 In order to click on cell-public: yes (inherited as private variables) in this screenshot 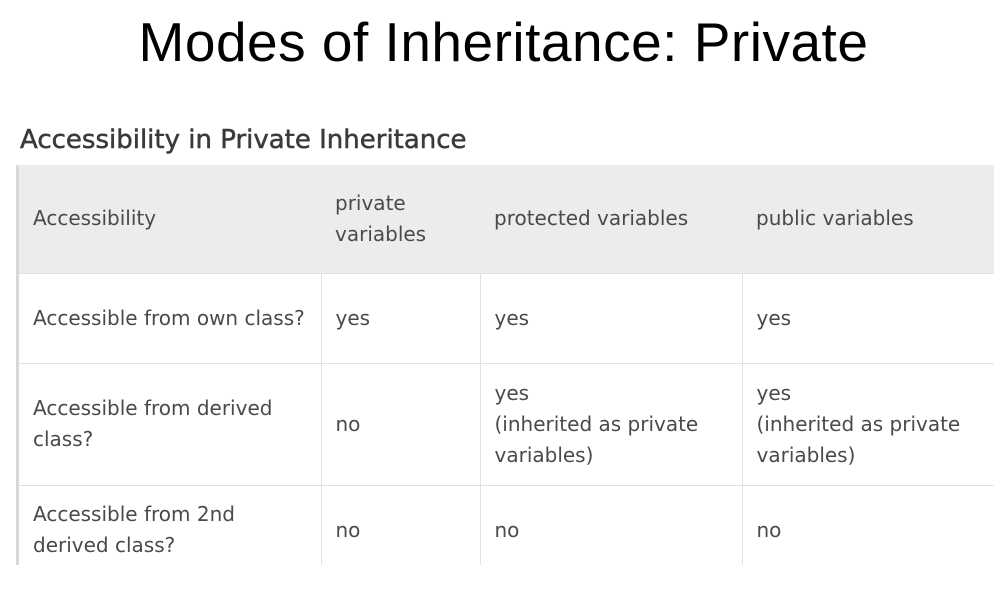, I will do `click(868, 424)`.